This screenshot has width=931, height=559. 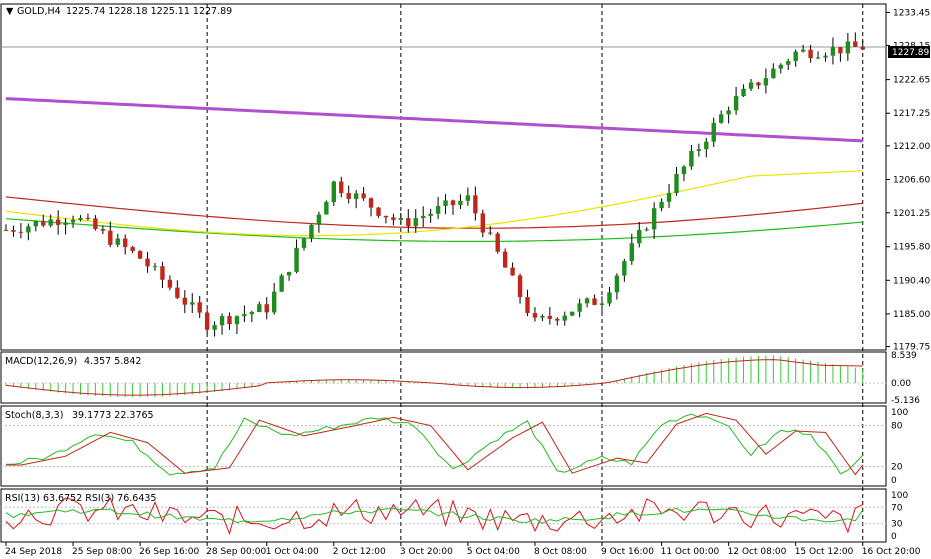 I want to click on y-tick-label: 1185.00, so click(x=911, y=315).